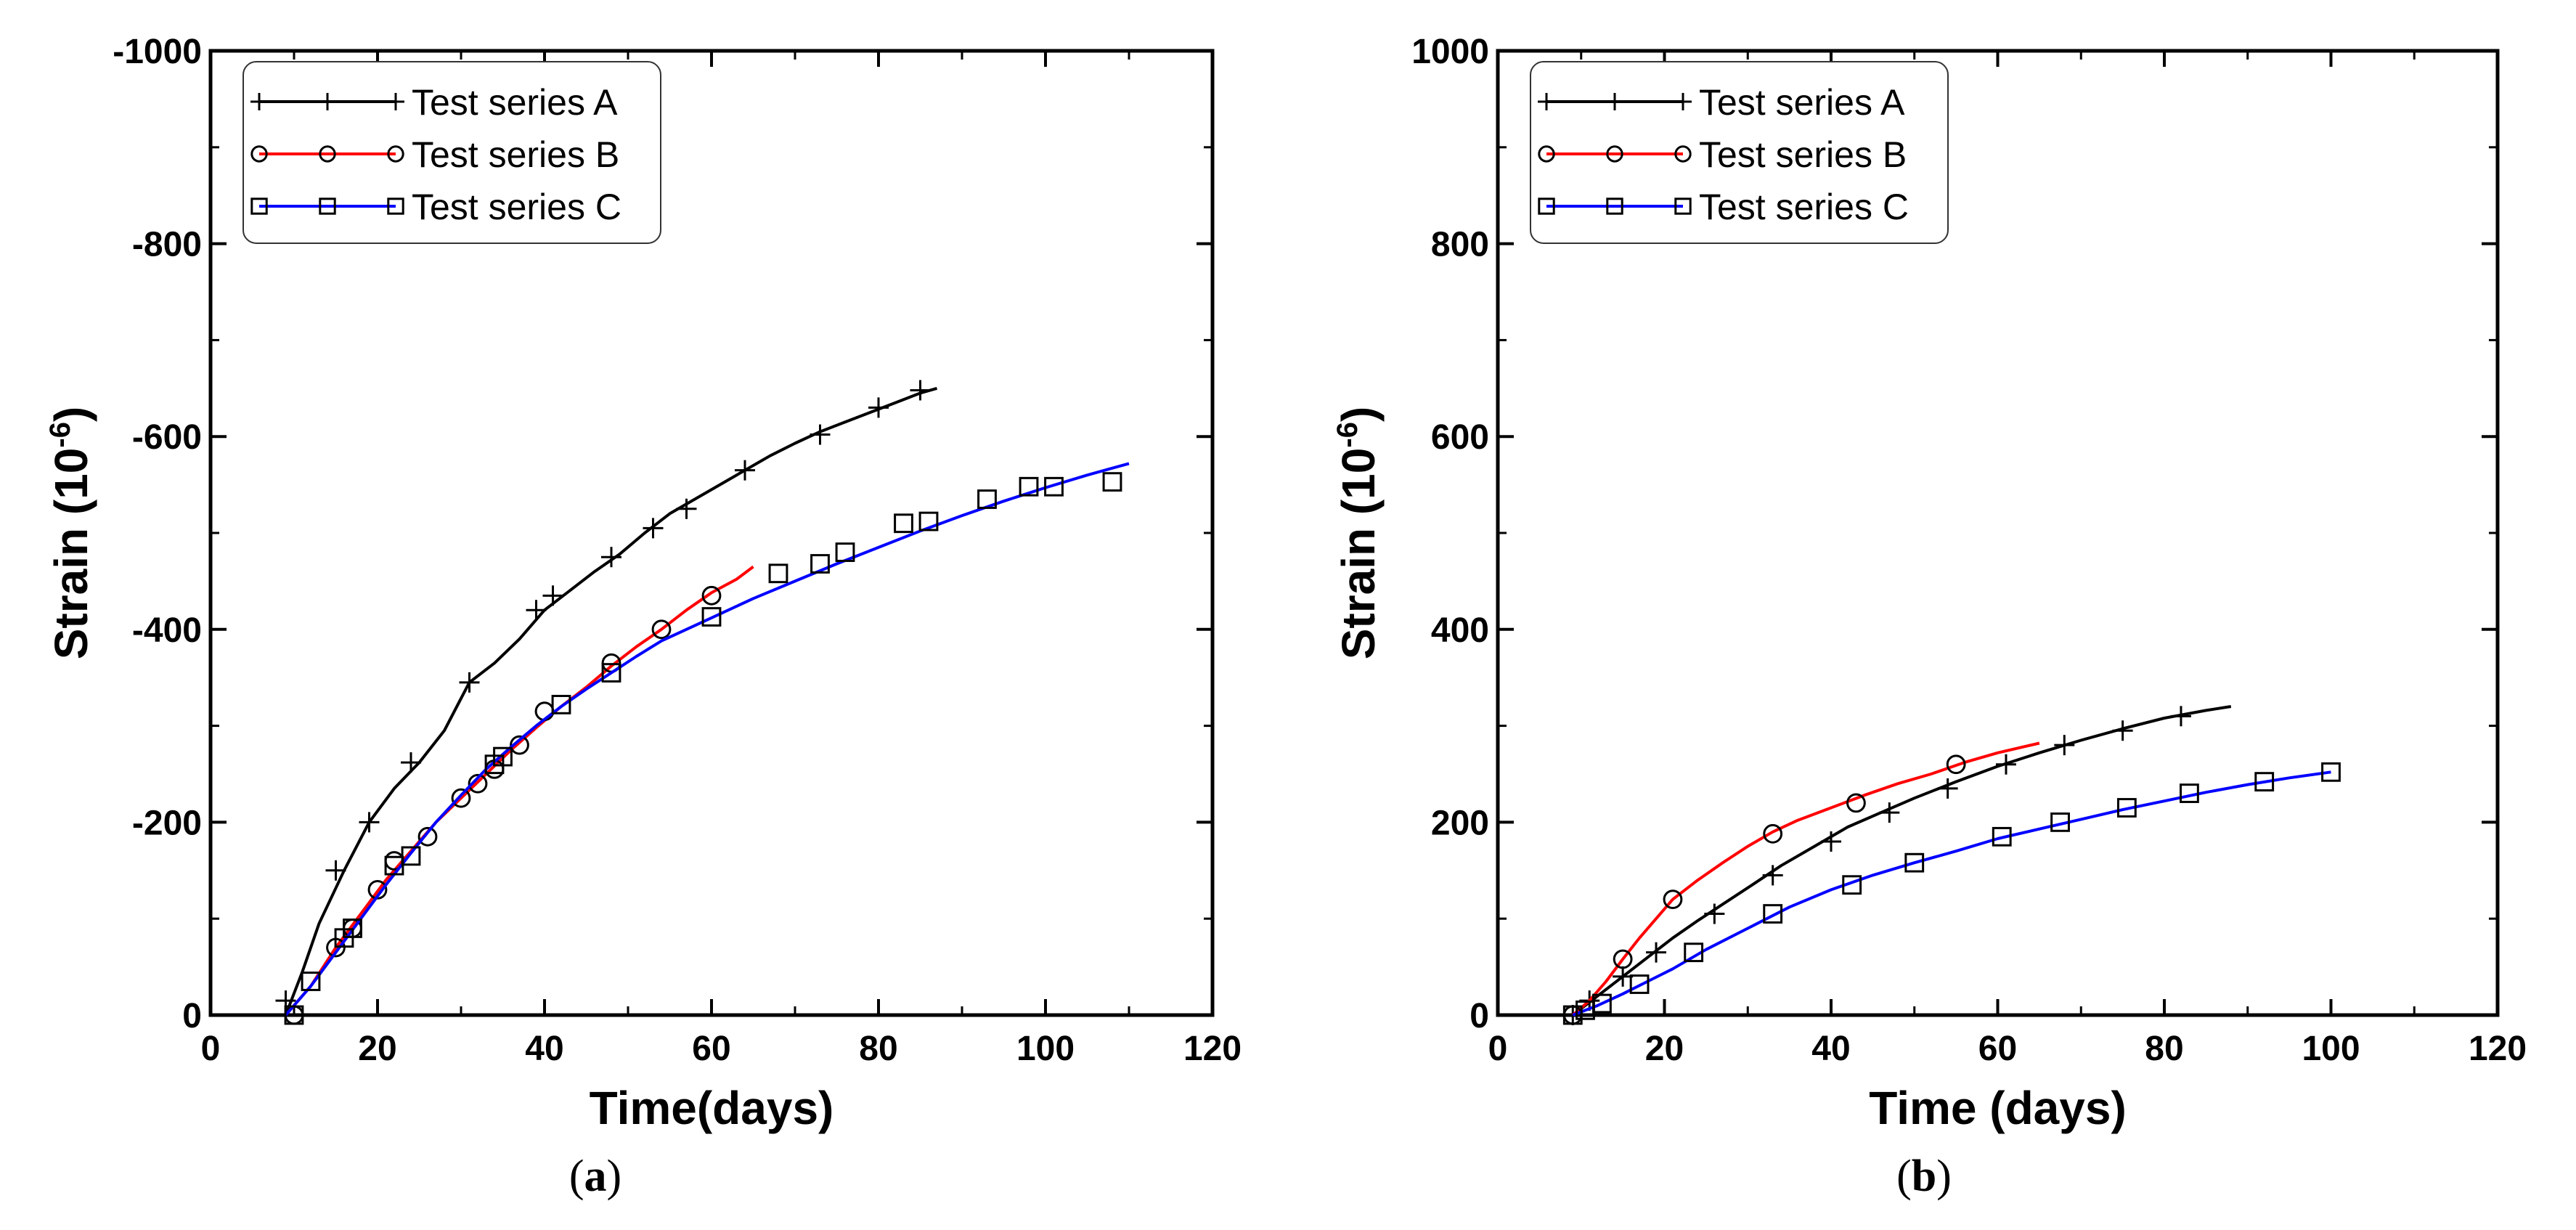 Image resolution: width=2576 pixels, height=1230 pixels. I want to click on y-tick-label: 200, so click(1460, 823).